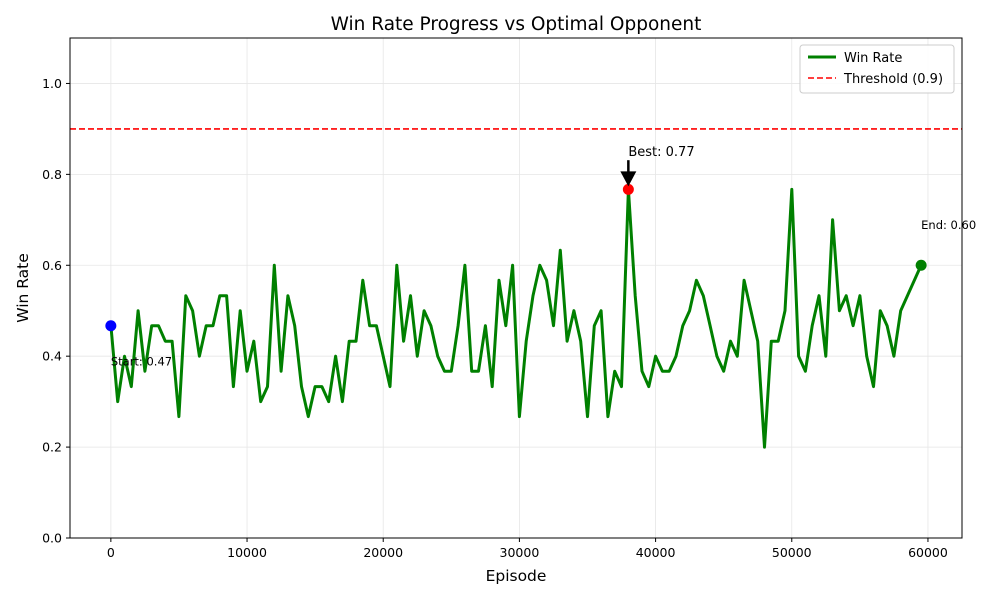  What do you see at coordinates (792, 552) in the screenshot?
I see `x-tick-label: 50000` at bounding box center [792, 552].